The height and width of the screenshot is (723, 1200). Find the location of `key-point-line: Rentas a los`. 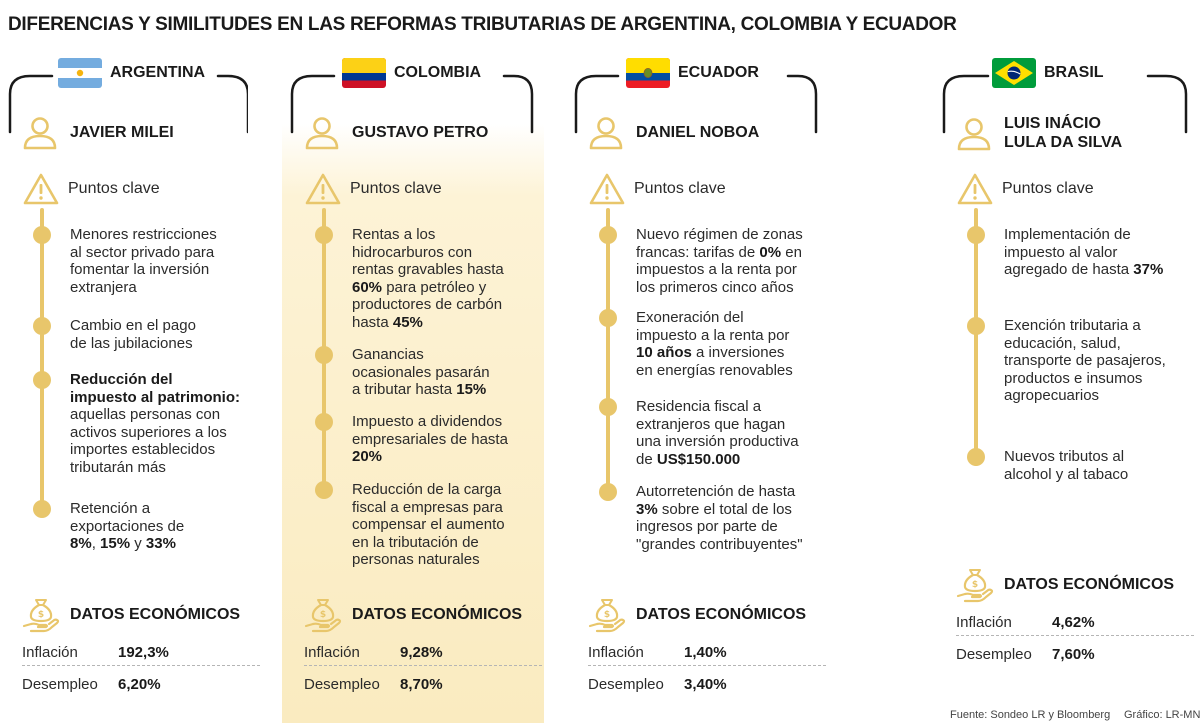

key-point-line: Rentas a los is located at coordinates (394, 234).